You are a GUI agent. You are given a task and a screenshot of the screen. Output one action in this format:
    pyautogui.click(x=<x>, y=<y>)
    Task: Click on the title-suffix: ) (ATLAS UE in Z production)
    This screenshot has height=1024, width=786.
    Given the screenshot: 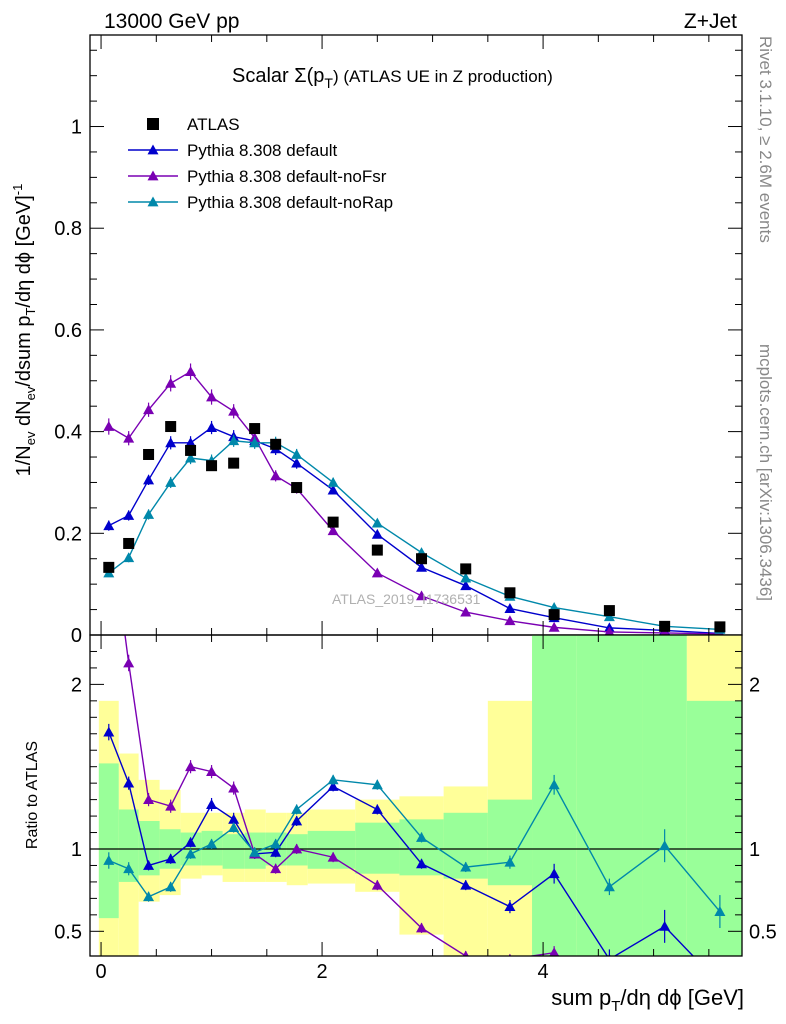 What is the action you would take?
    pyautogui.click(x=443, y=76)
    